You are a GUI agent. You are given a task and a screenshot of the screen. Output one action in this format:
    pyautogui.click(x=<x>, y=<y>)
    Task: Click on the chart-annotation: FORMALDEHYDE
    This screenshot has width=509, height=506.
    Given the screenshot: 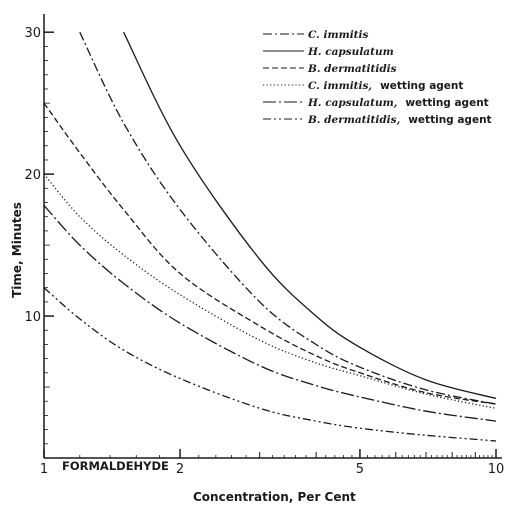 What is the action you would take?
    pyautogui.click(x=115, y=466)
    